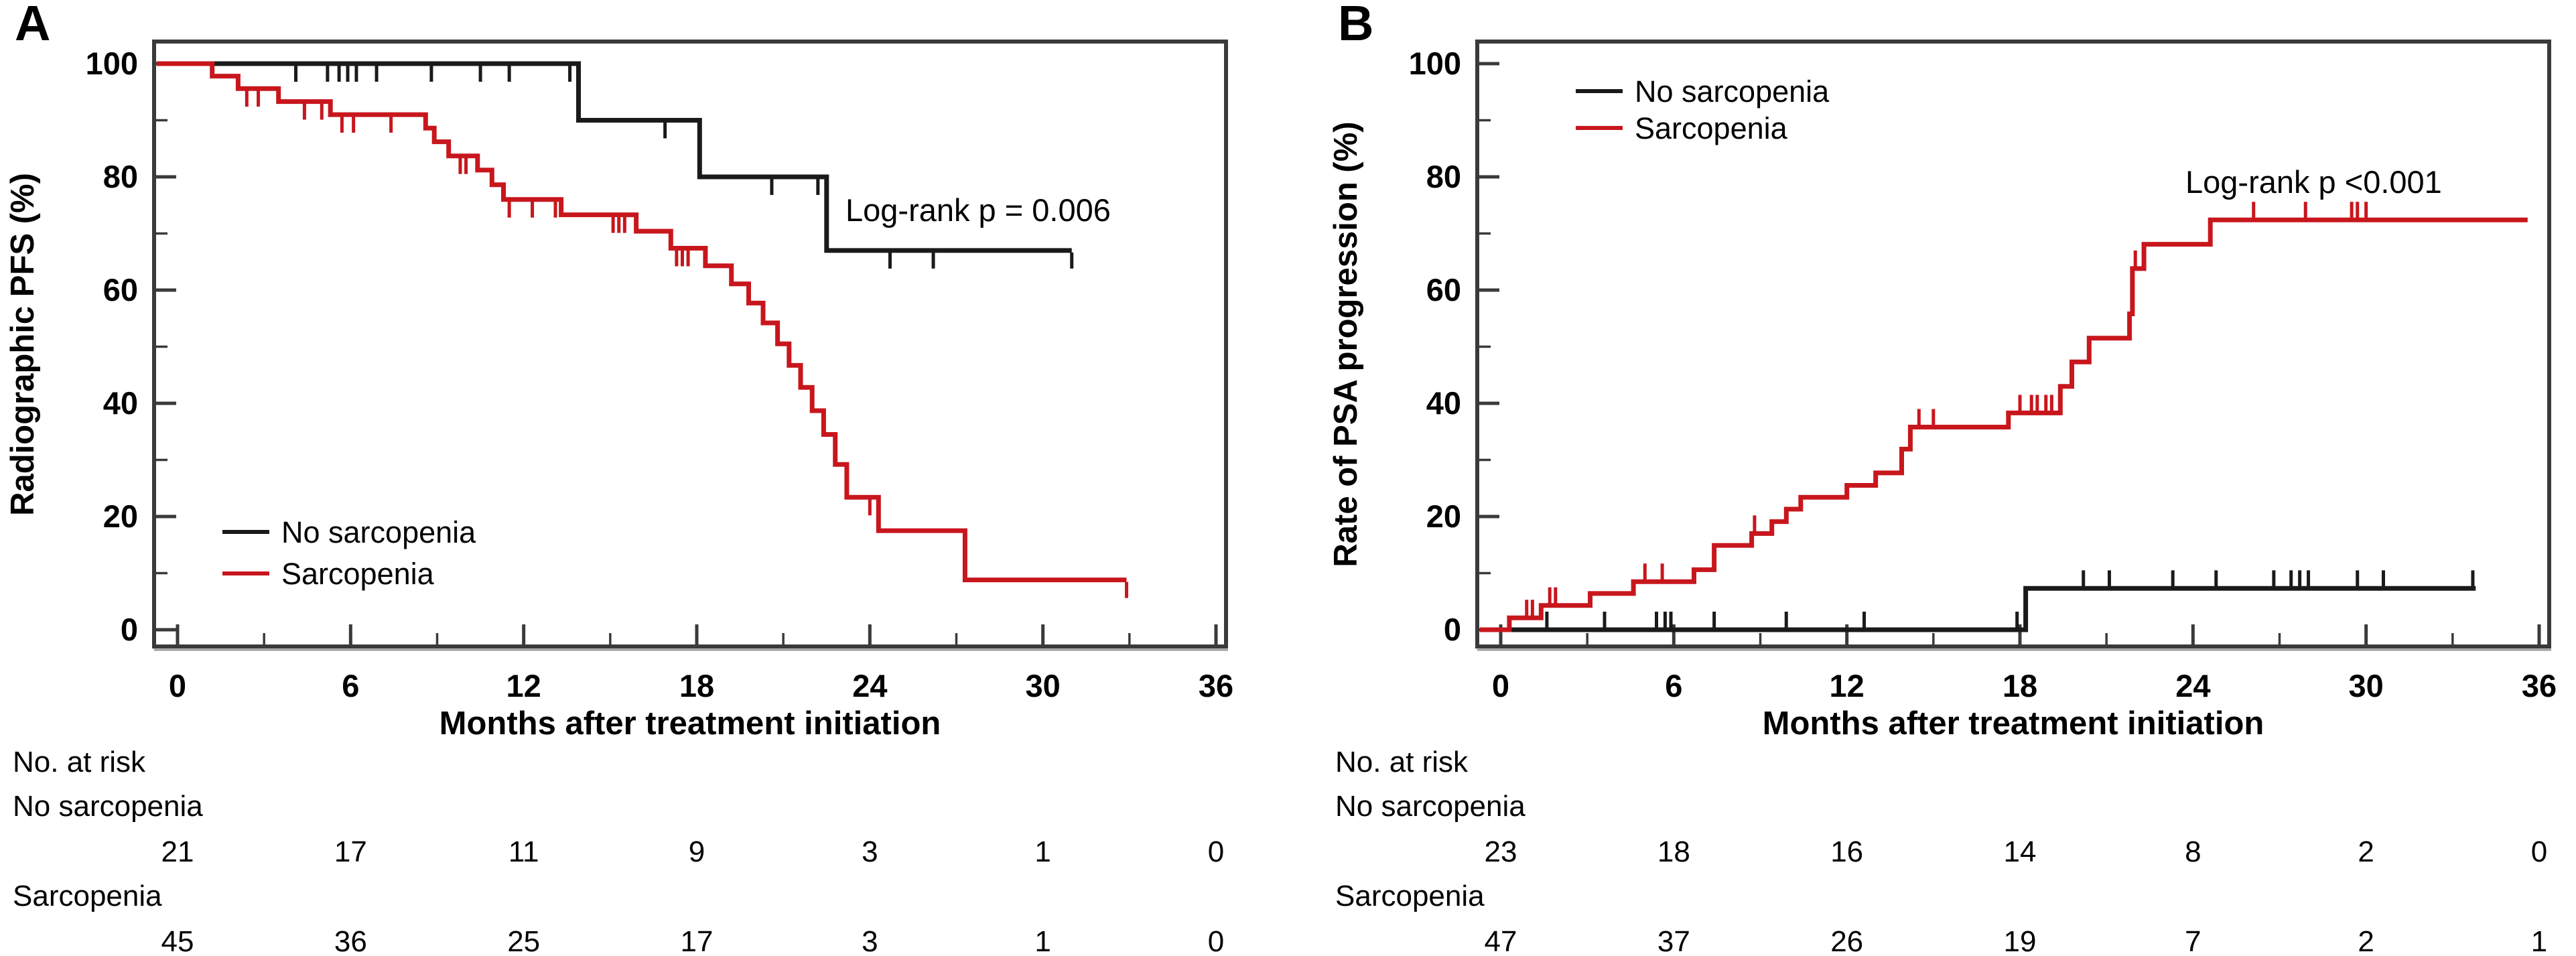  I want to click on panel-a-legend: No sarcopenia Sarcopenia, so click(349, 553).